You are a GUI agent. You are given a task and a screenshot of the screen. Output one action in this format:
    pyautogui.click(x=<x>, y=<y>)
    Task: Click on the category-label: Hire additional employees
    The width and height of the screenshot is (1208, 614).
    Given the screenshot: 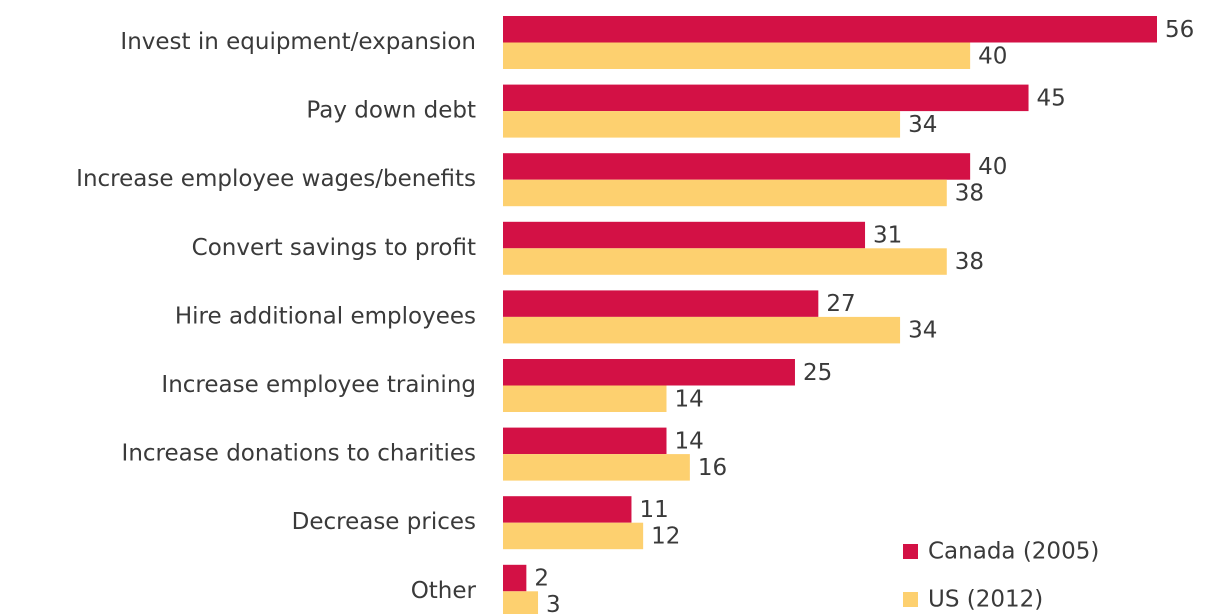 What is the action you would take?
    pyautogui.click(x=325, y=316)
    